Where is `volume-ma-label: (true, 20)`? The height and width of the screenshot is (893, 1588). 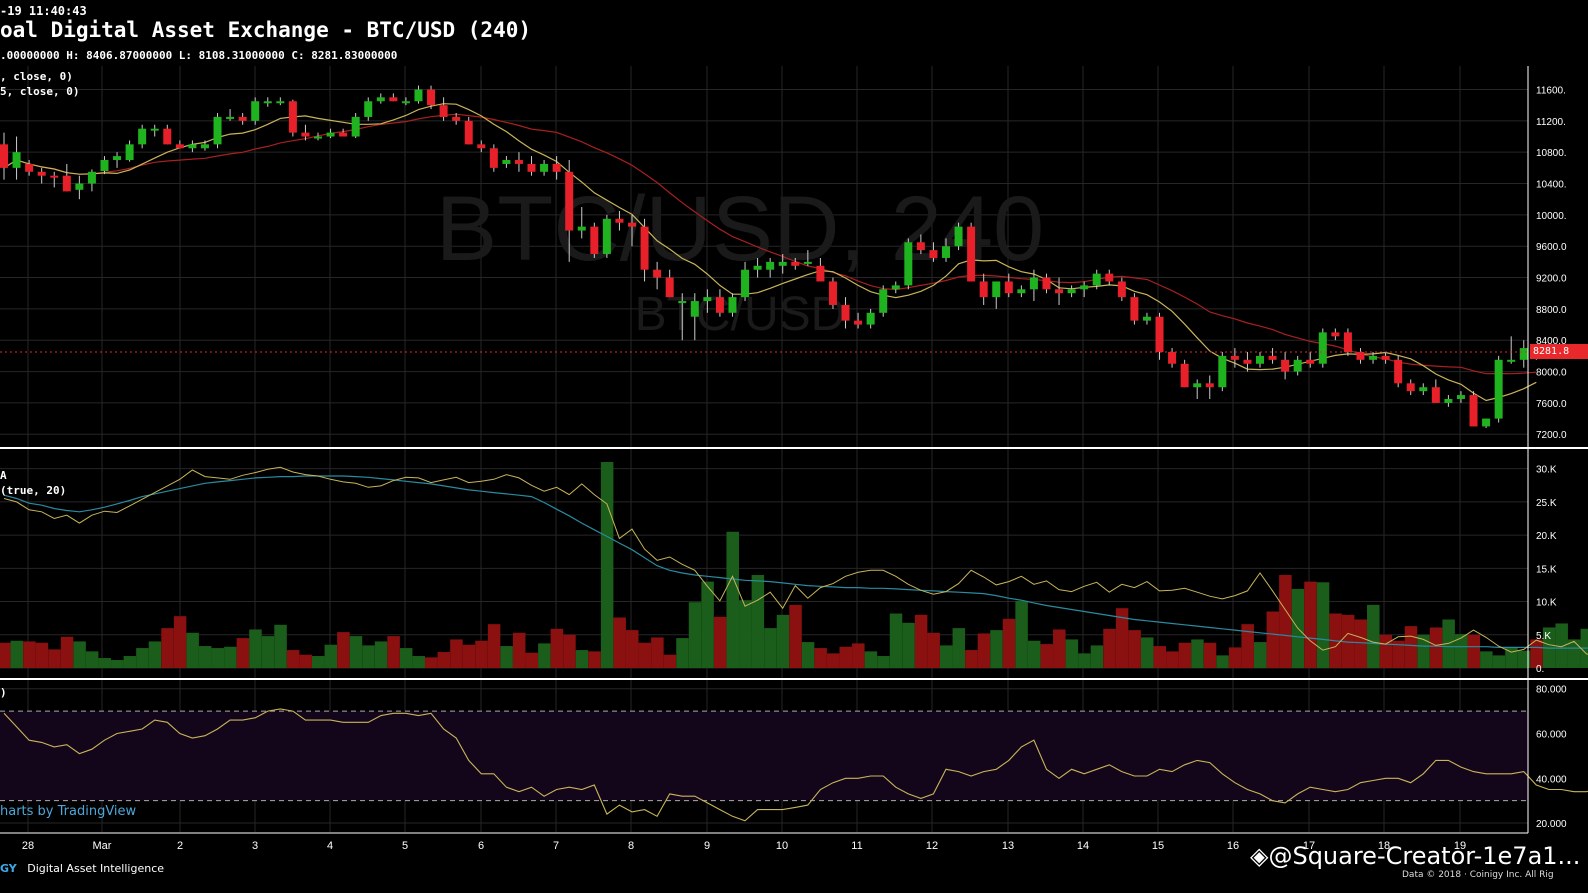 volume-ma-label: (true, 20) is located at coordinates (33, 490).